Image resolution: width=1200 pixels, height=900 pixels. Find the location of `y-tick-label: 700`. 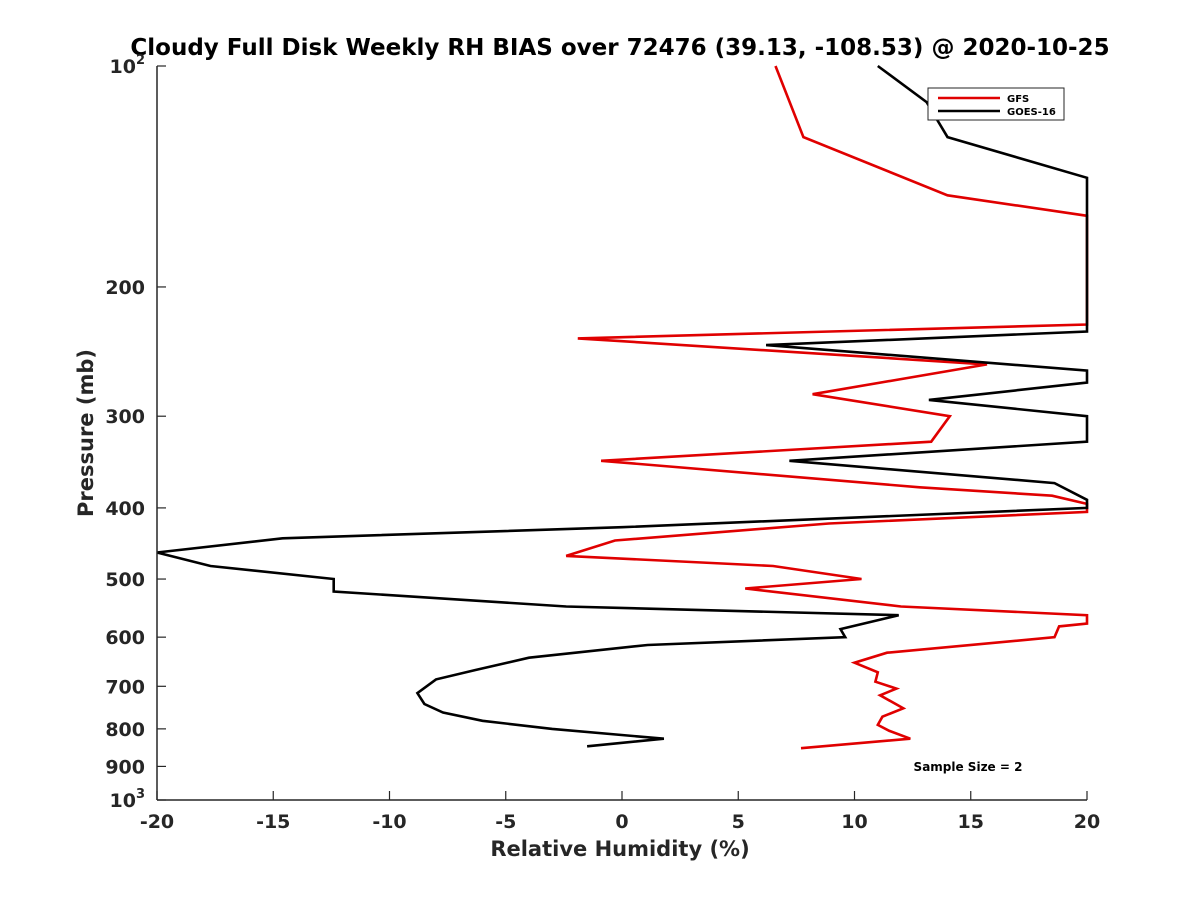

y-tick-label: 700 is located at coordinates (125, 687).